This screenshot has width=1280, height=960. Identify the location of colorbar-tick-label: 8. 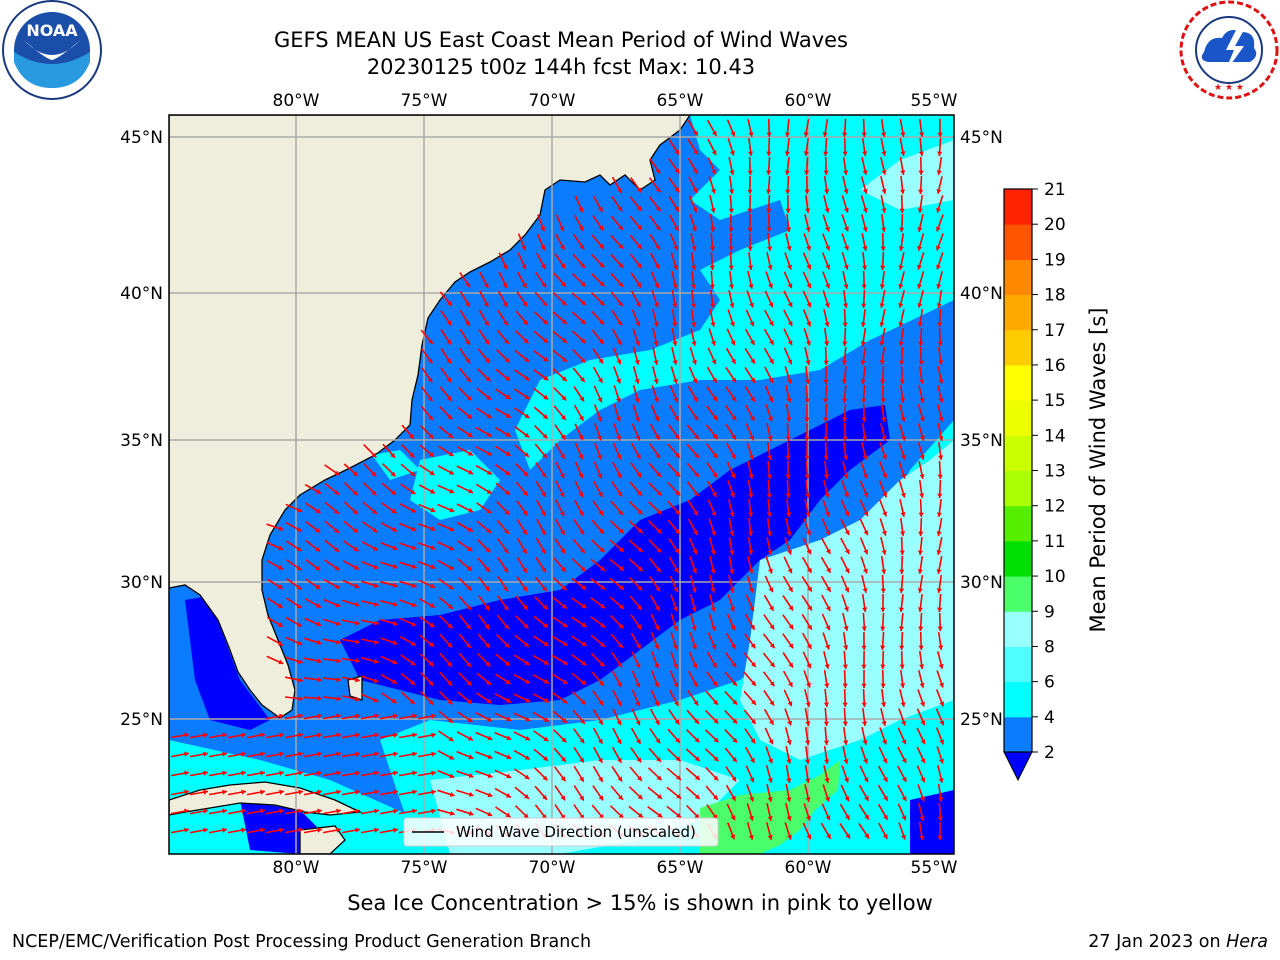
(1049, 647).